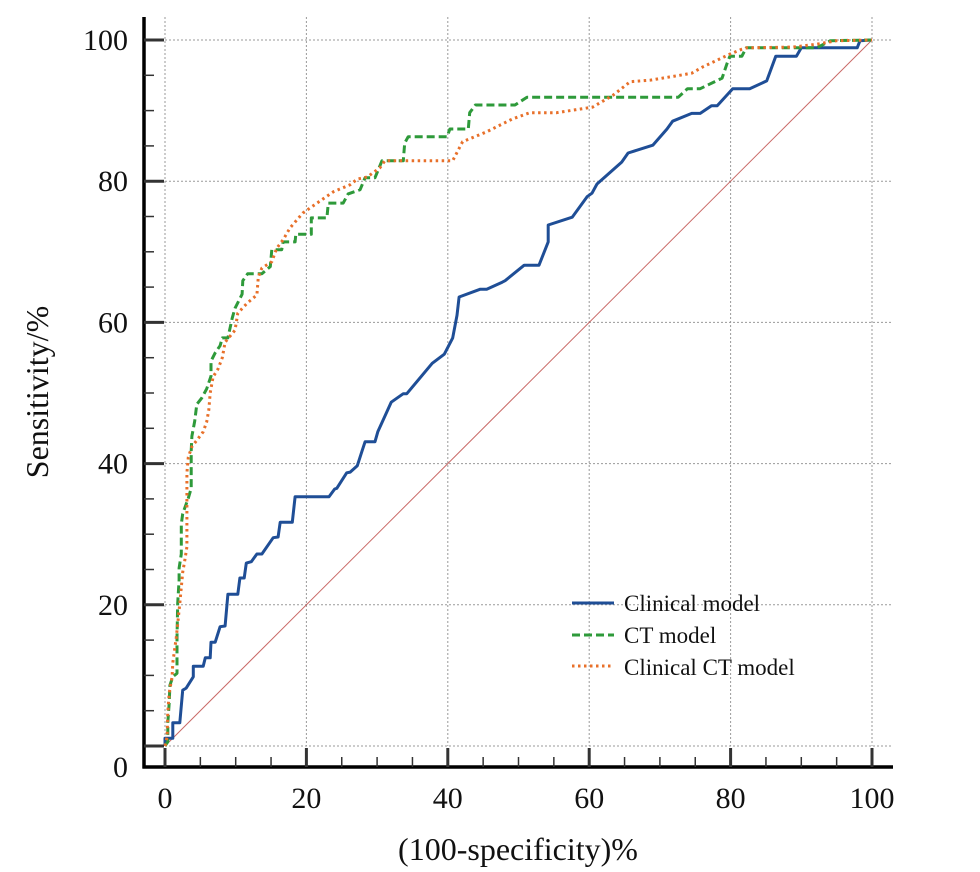 Image resolution: width=980 pixels, height=872 pixels. I want to click on x-tick-label: 20, so click(306, 798).